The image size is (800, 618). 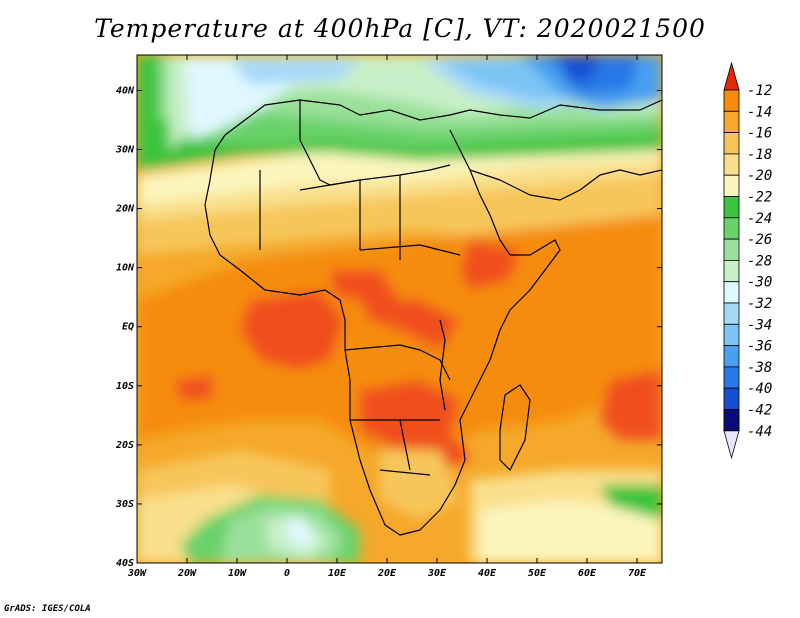 What do you see at coordinates (759, 261) in the screenshot?
I see `colorbar-label: -28` at bounding box center [759, 261].